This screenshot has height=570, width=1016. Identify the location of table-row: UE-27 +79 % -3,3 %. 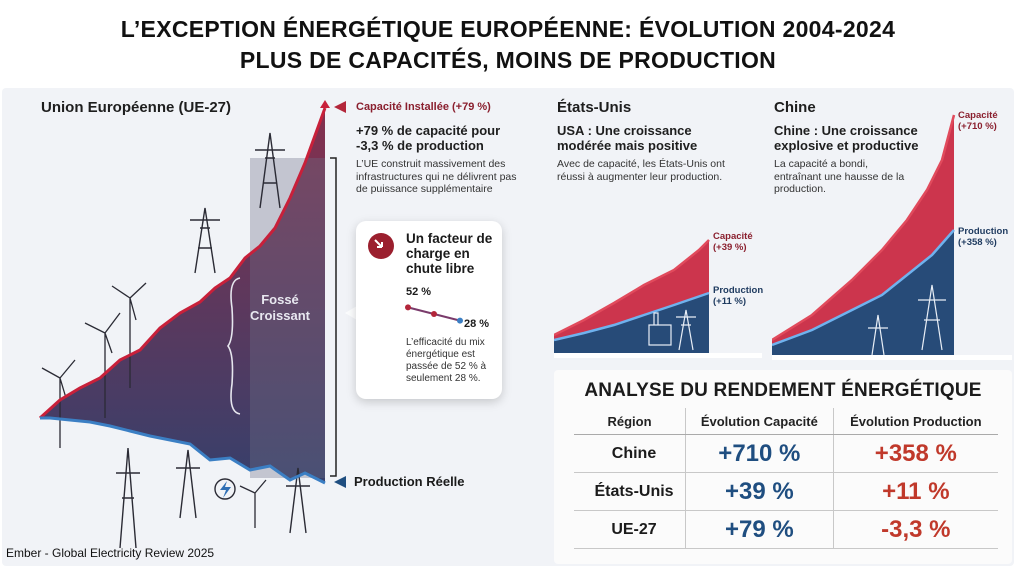
(786, 529).